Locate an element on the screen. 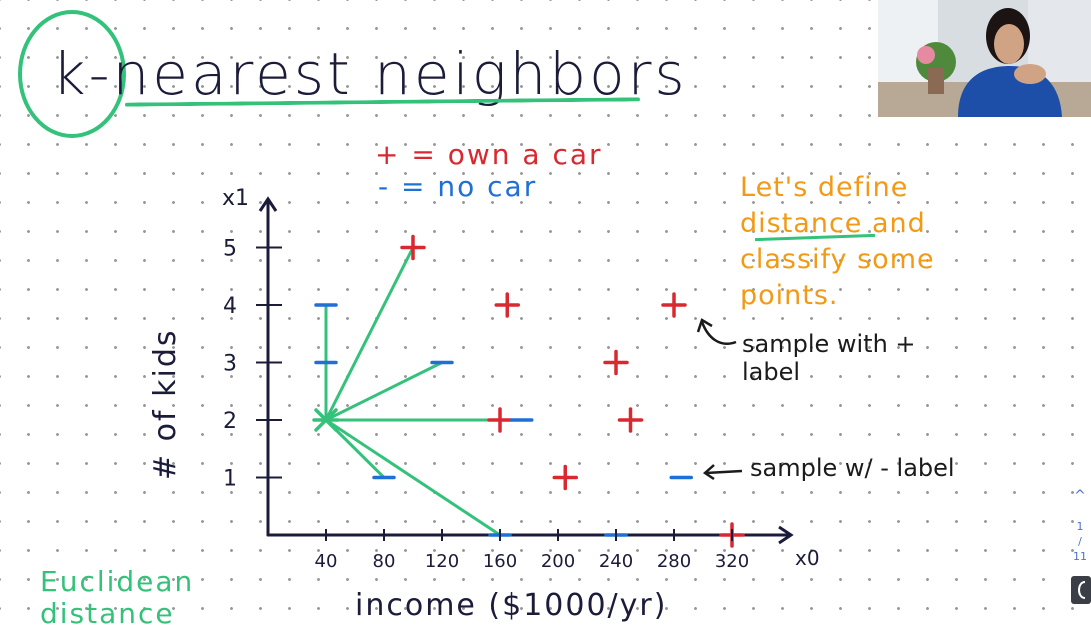  page-up-button: ^ is located at coordinates (1080, 496).